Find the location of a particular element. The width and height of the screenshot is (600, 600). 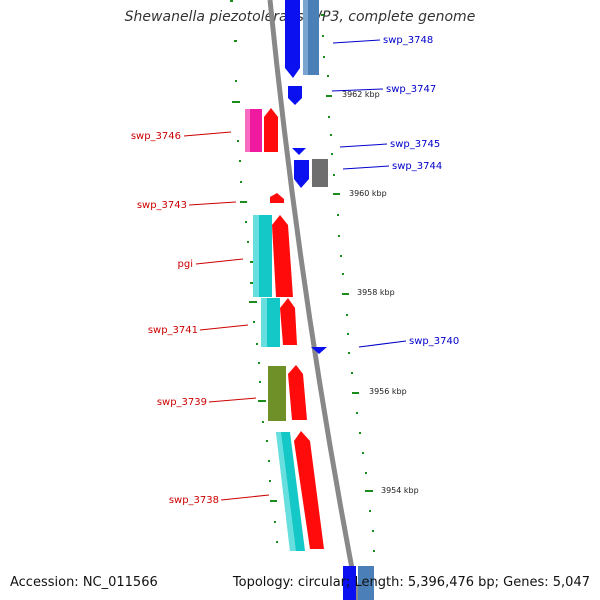

gene-label-pgi: pgi is located at coordinates (185, 264).